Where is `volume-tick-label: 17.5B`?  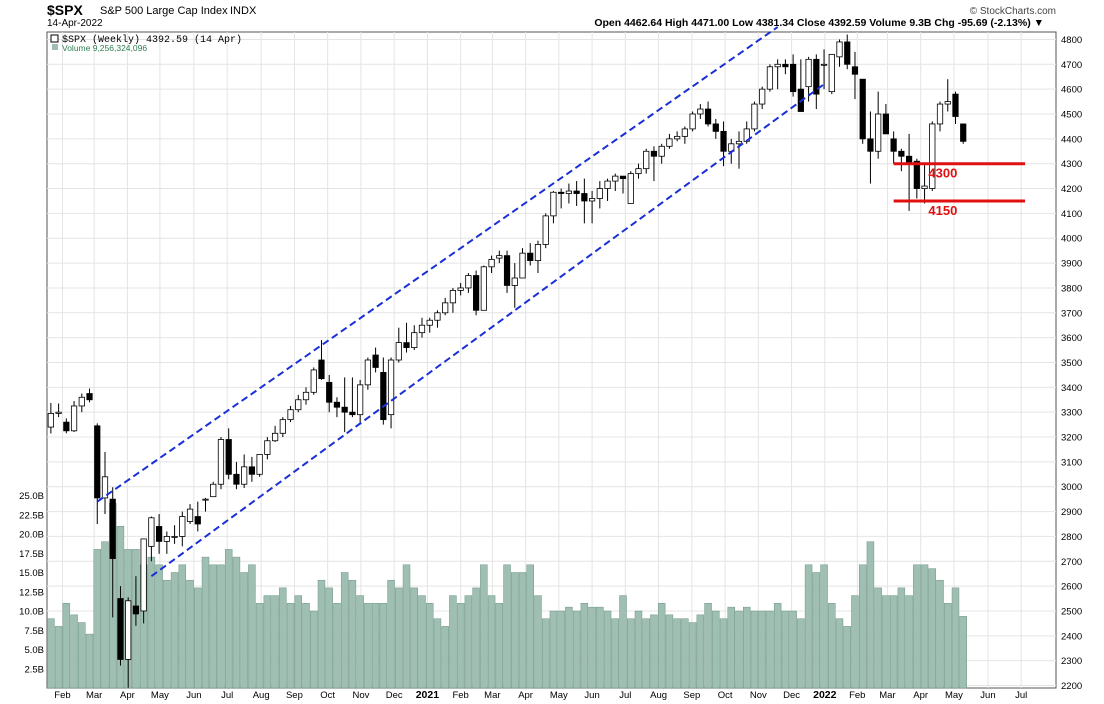 volume-tick-label: 17.5B is located at coordinates (31, 554).